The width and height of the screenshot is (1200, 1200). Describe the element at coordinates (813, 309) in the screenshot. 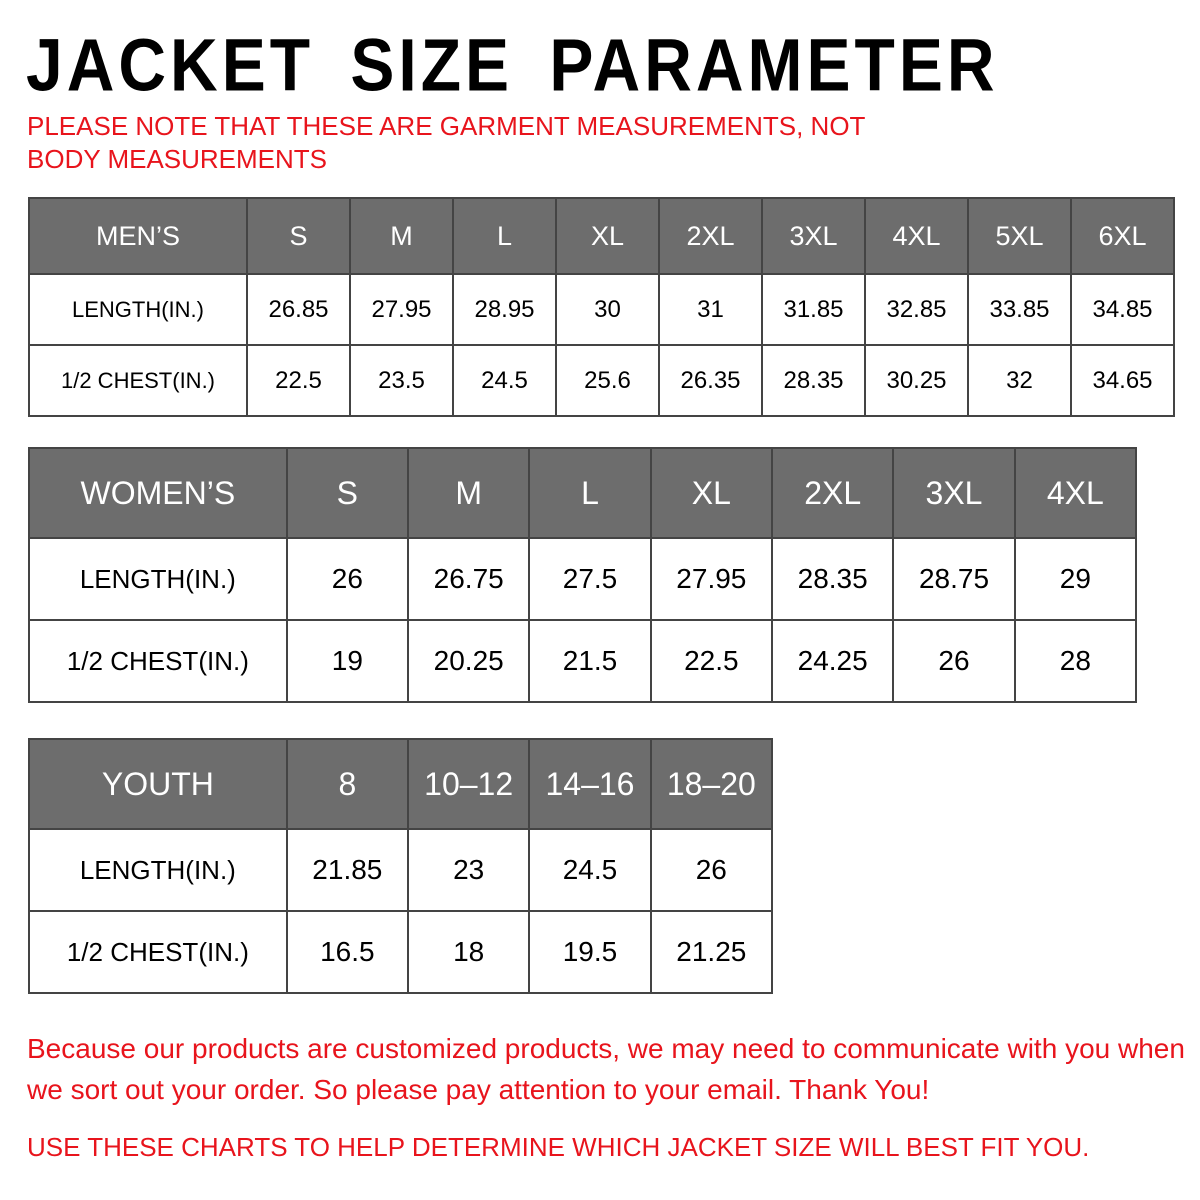

I see `measurement-cell: 31.85` at that location.